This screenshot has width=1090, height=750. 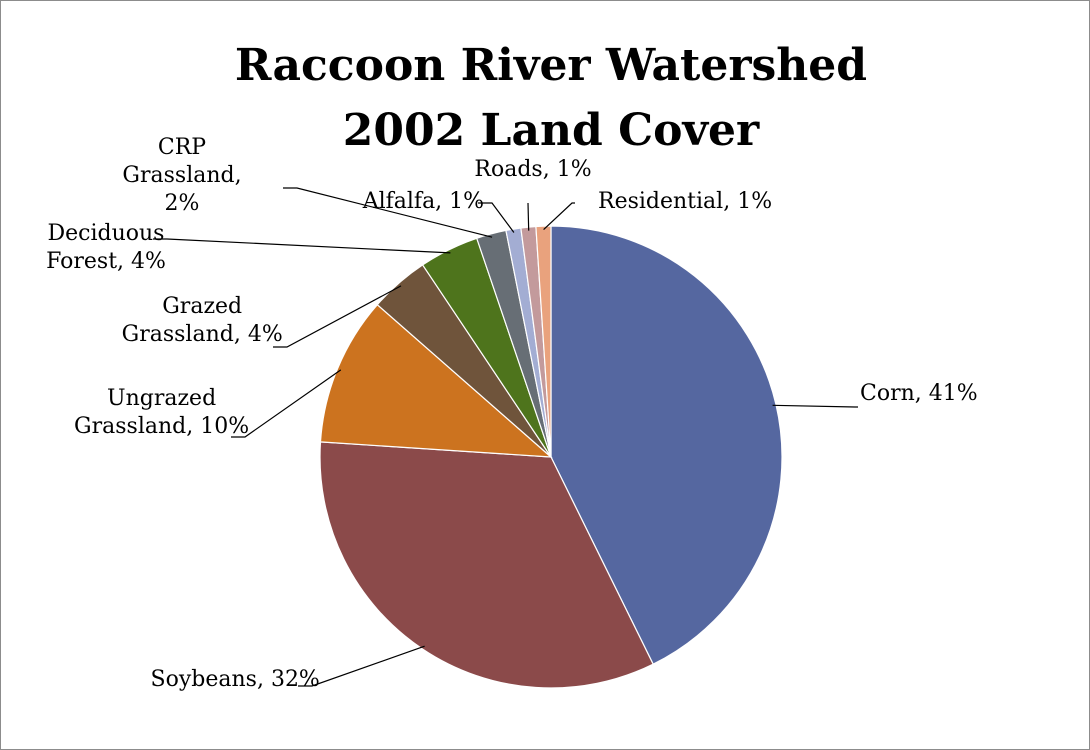 I want to click on leader-line-soybeans, so click(x=361, y=666).